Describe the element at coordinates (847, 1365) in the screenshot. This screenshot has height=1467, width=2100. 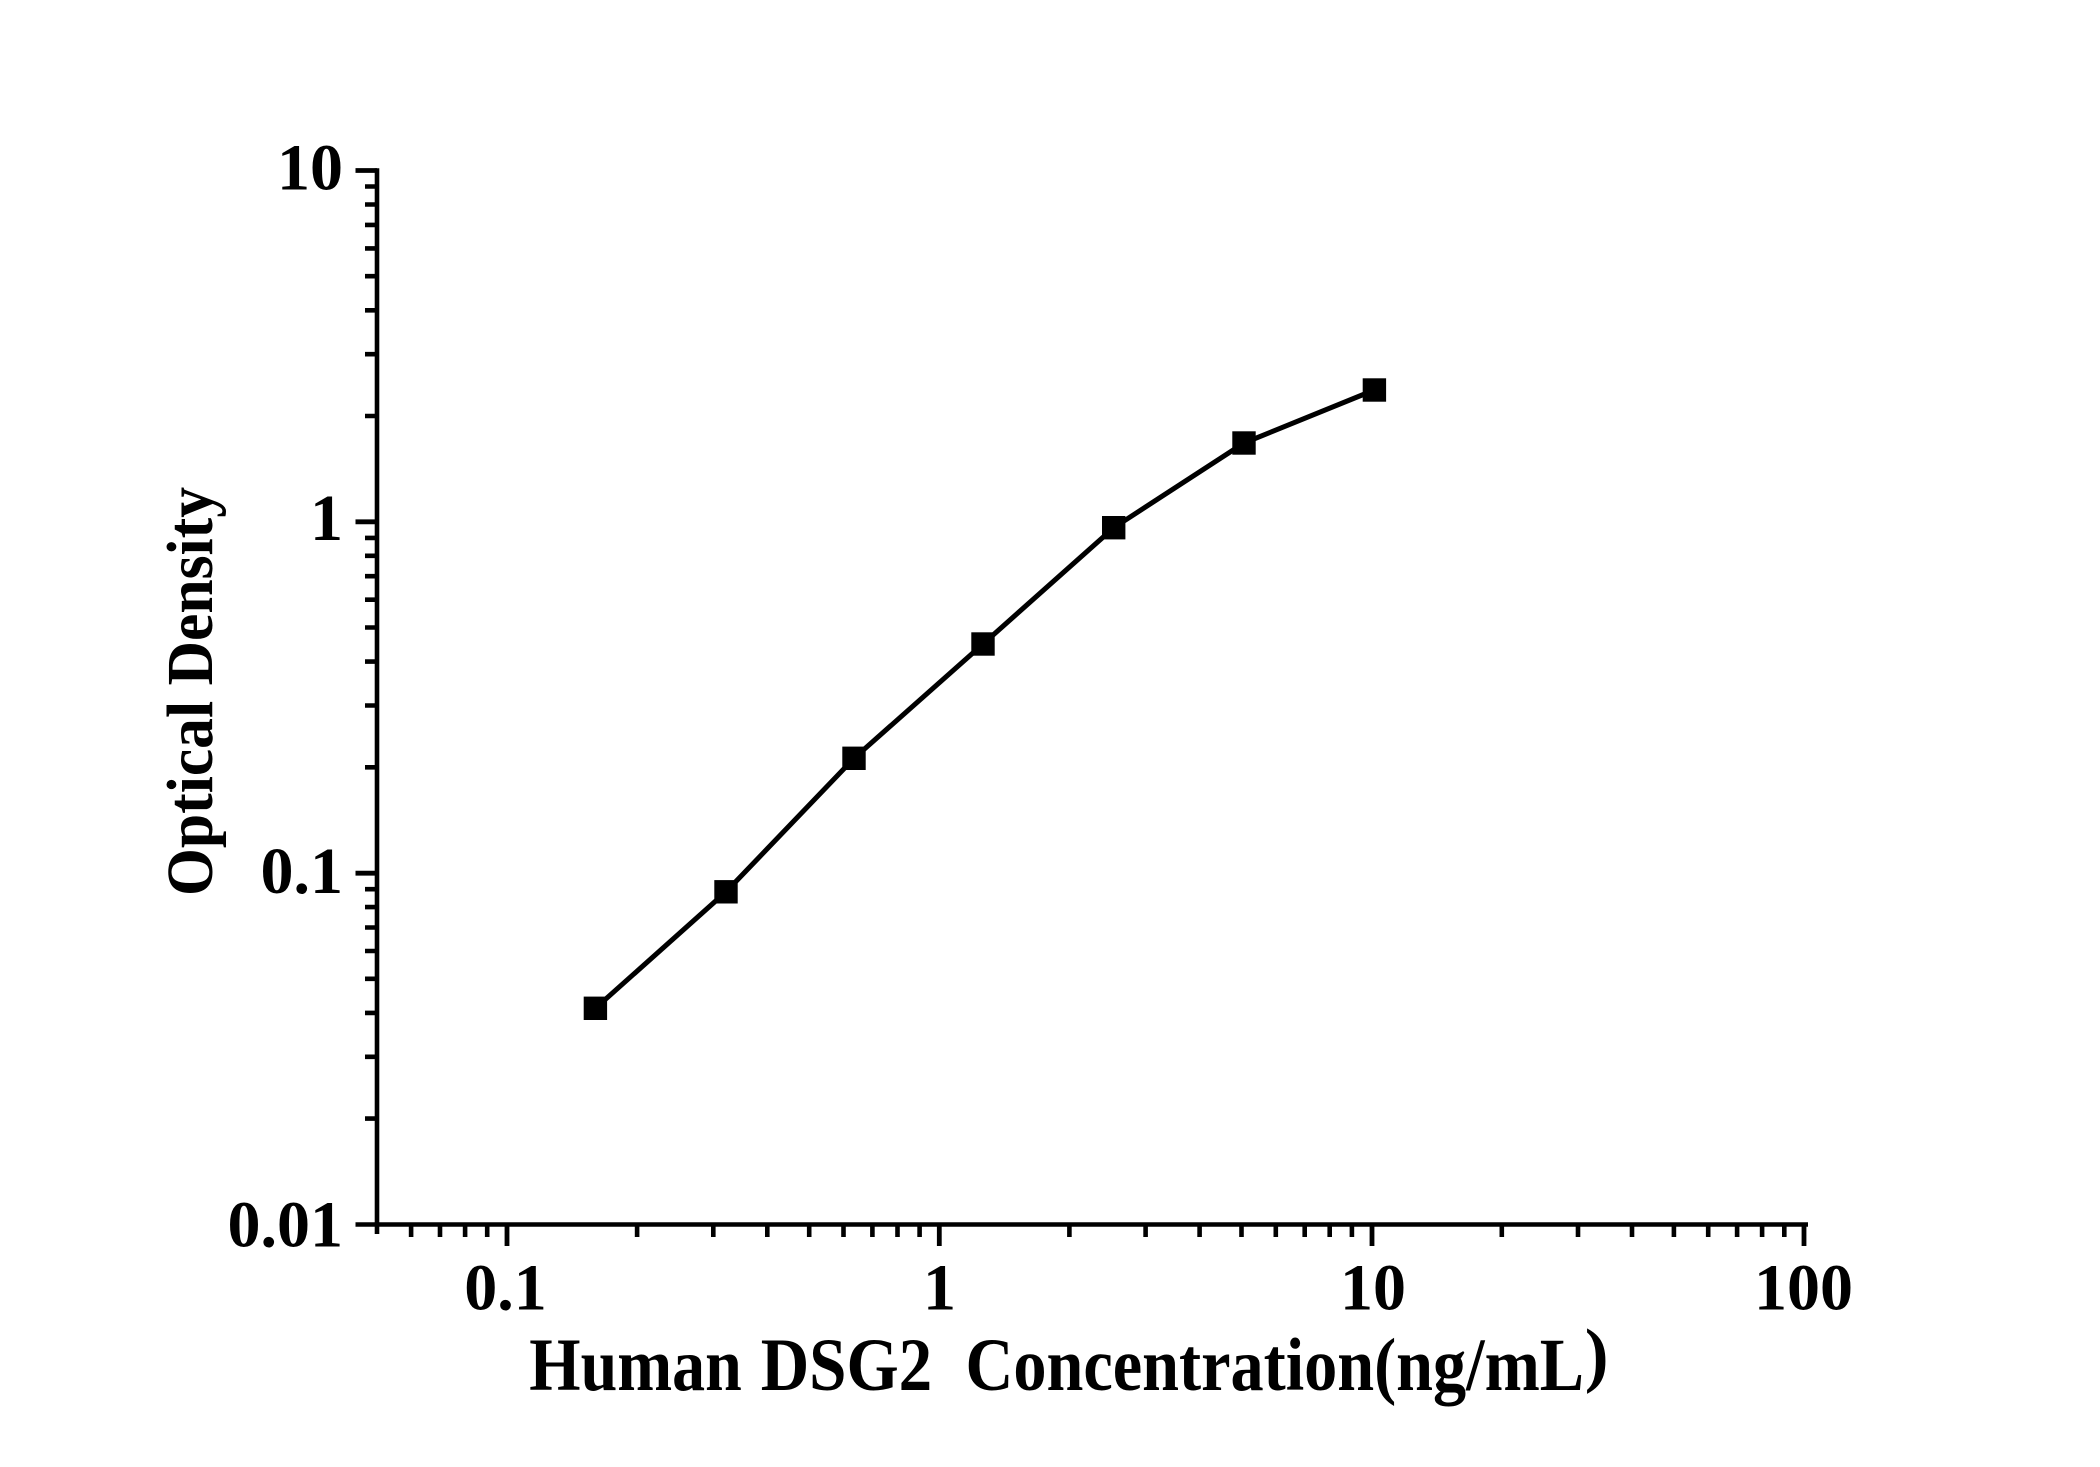
I see `svg-text: DSG2` at that location.